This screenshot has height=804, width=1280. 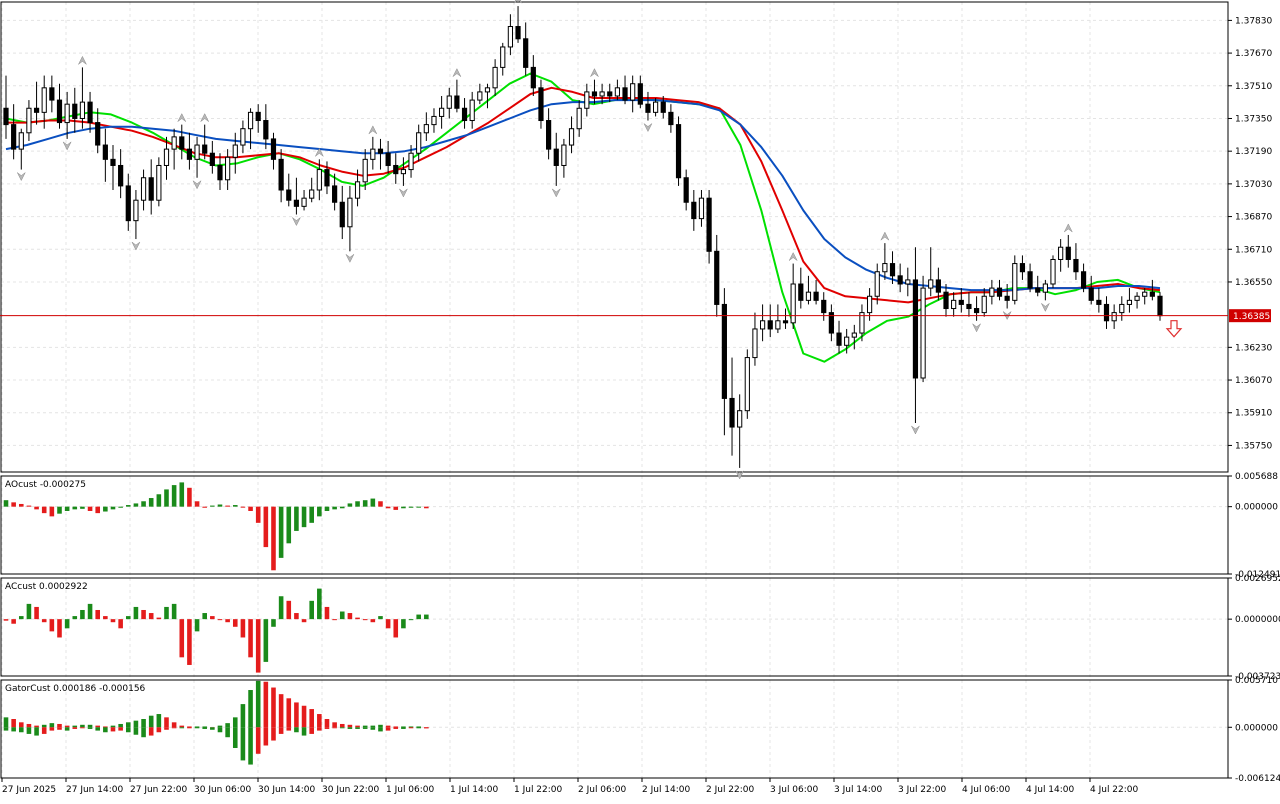 I want to click on indicator-tick-label: 0.005688, so click(x=1256, y=477).